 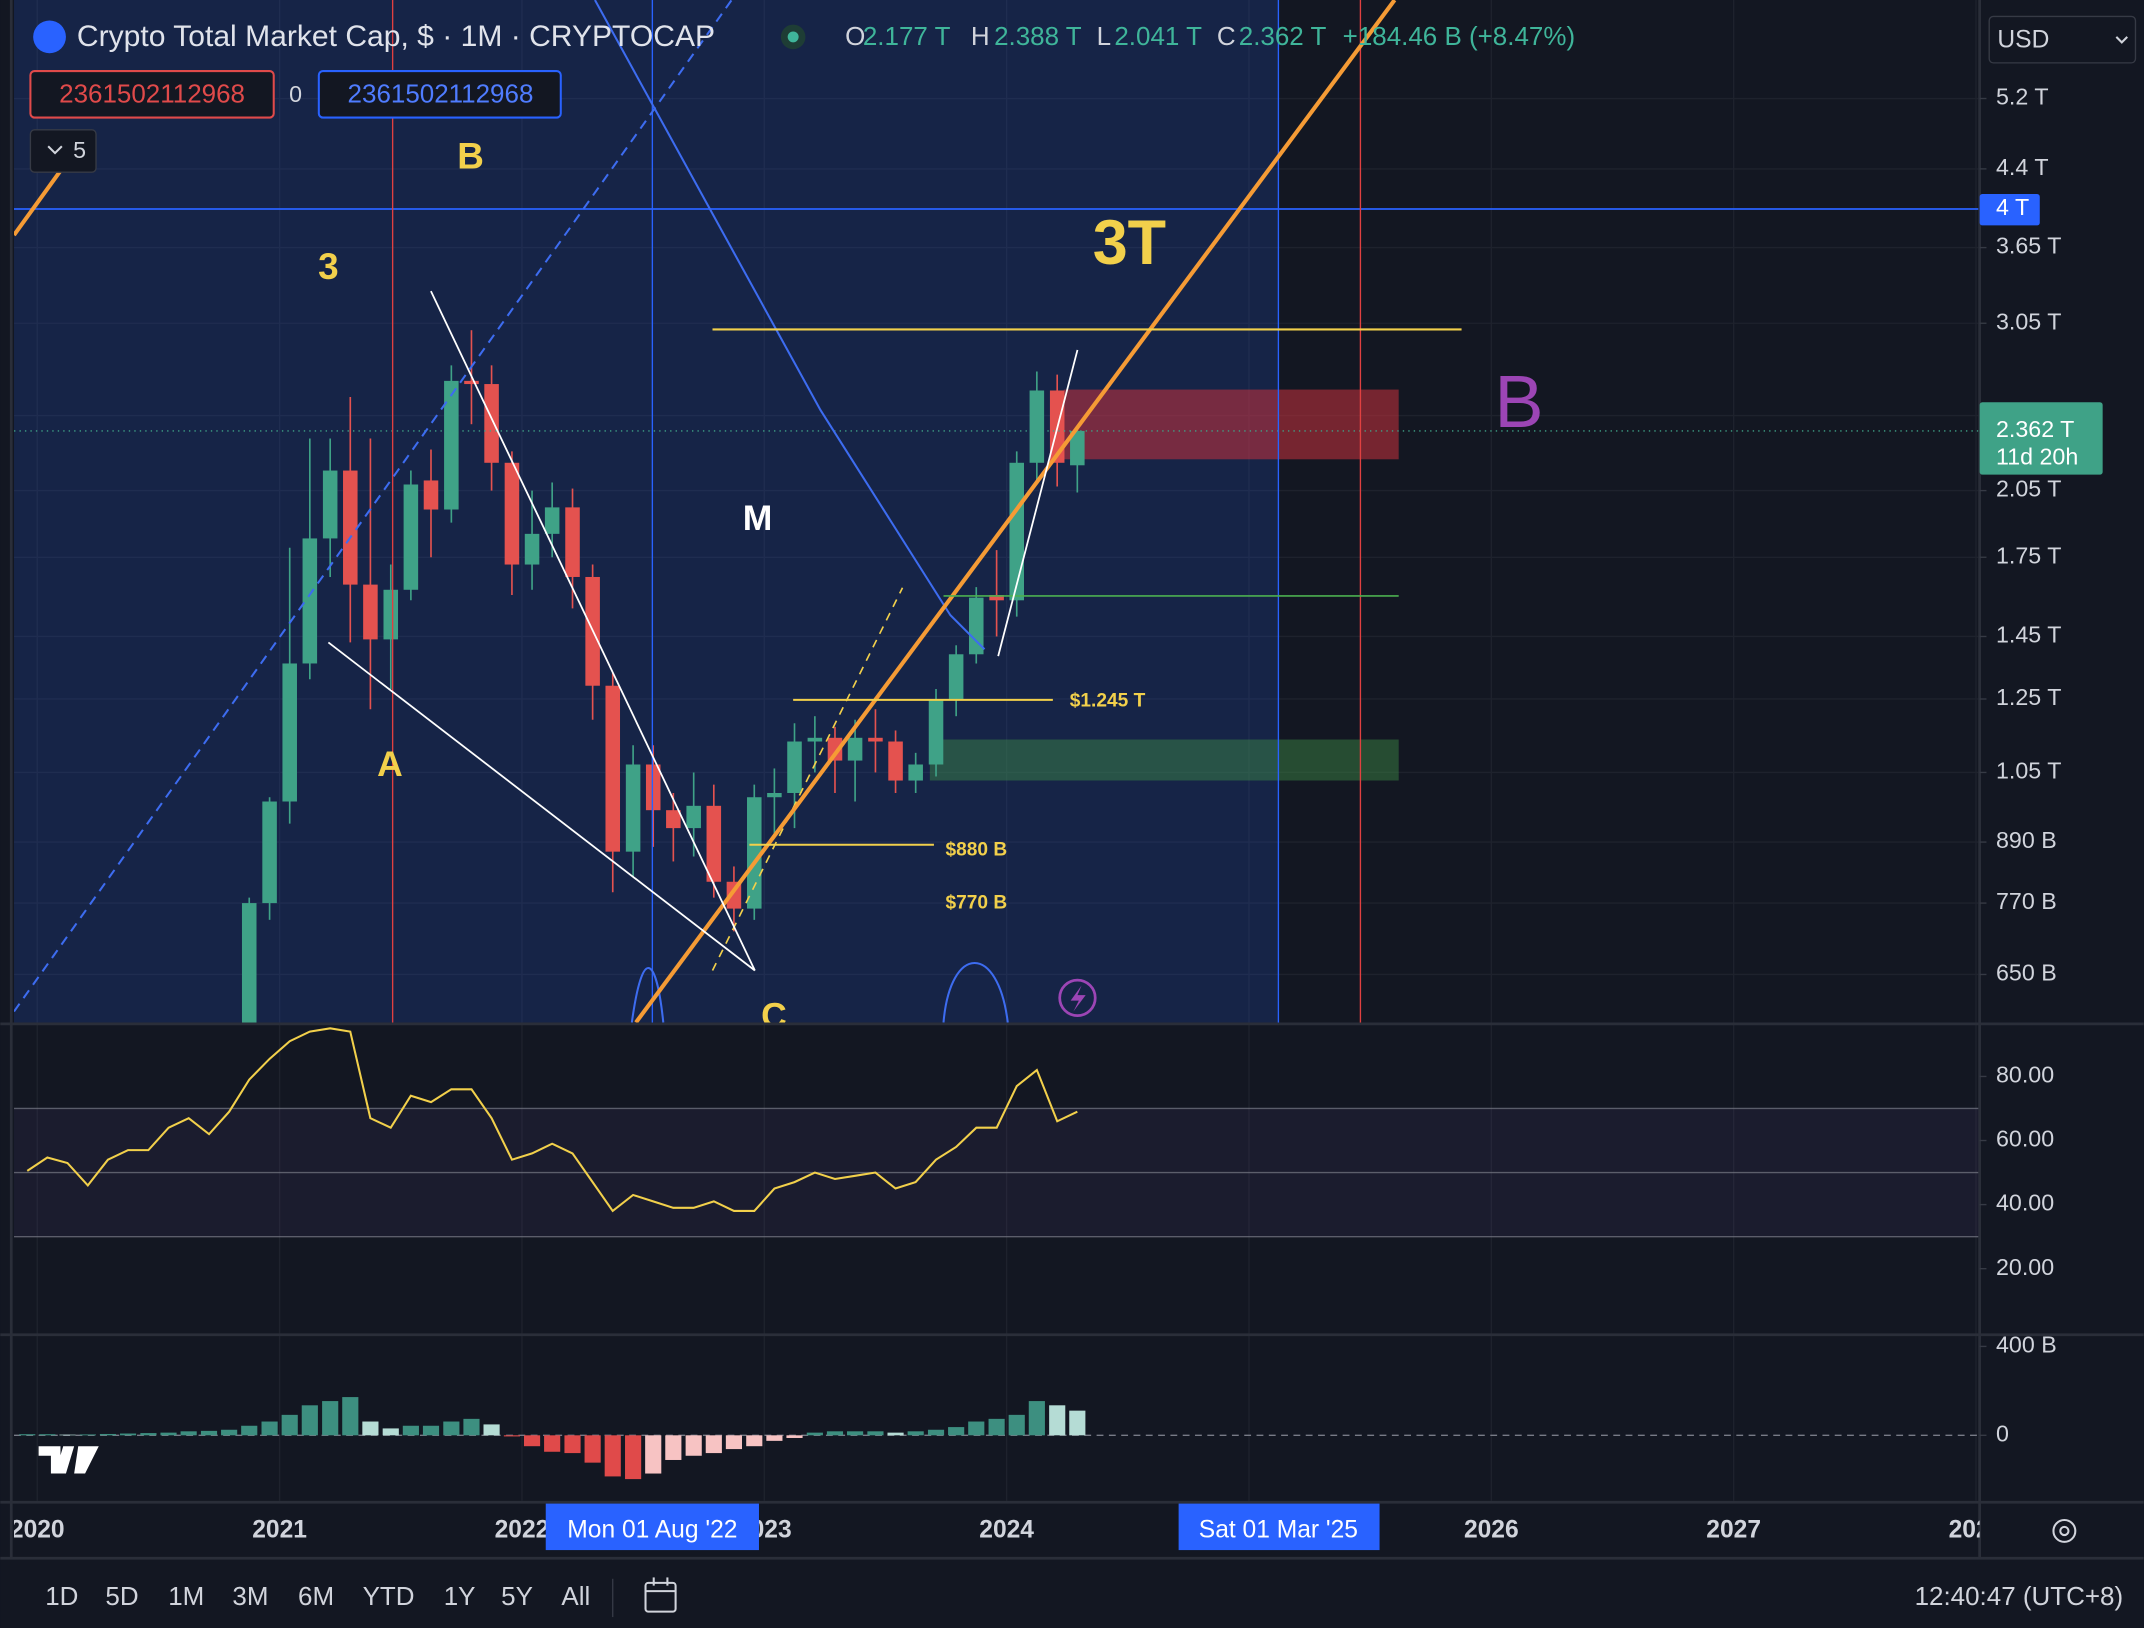 I want to click on event-icon, so click(x=1077, y=997).